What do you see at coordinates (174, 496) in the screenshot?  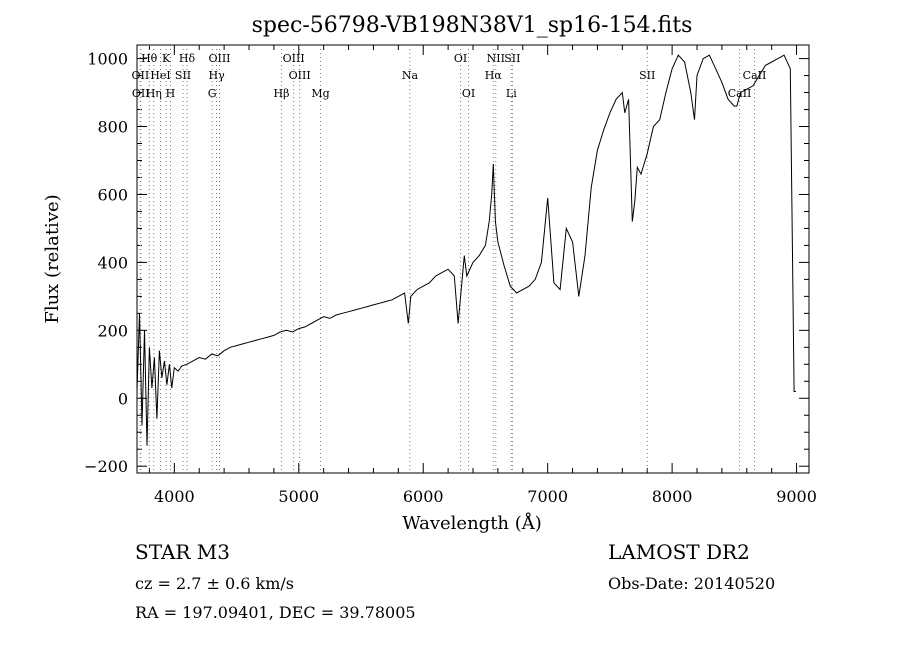 I see `x-tick-label: 4000` at bounding box center [174, 496].